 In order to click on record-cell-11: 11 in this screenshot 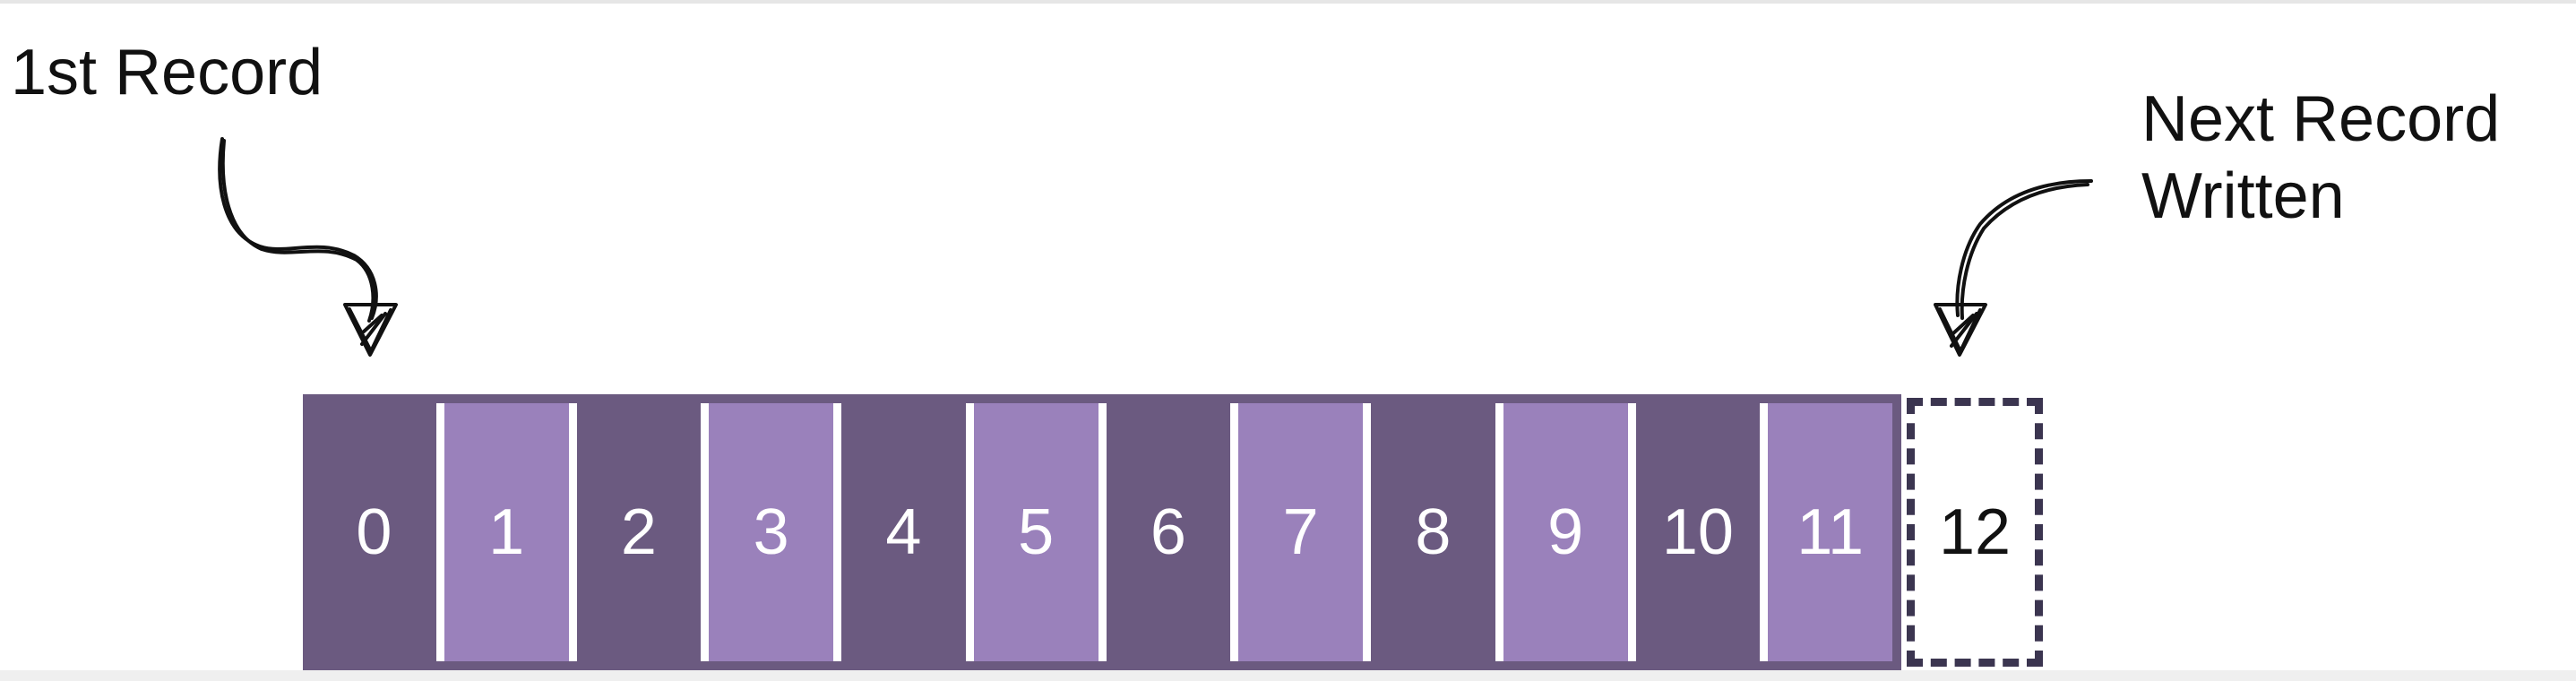, I will do `click(1830, 532)`.